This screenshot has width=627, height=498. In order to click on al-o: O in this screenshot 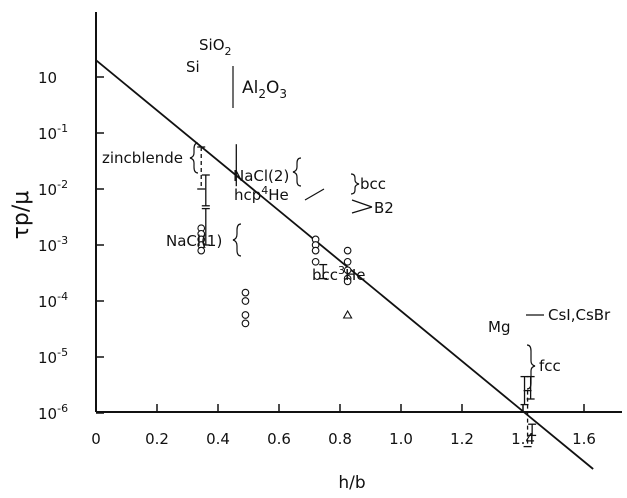, I will do `click(272, 88)`.